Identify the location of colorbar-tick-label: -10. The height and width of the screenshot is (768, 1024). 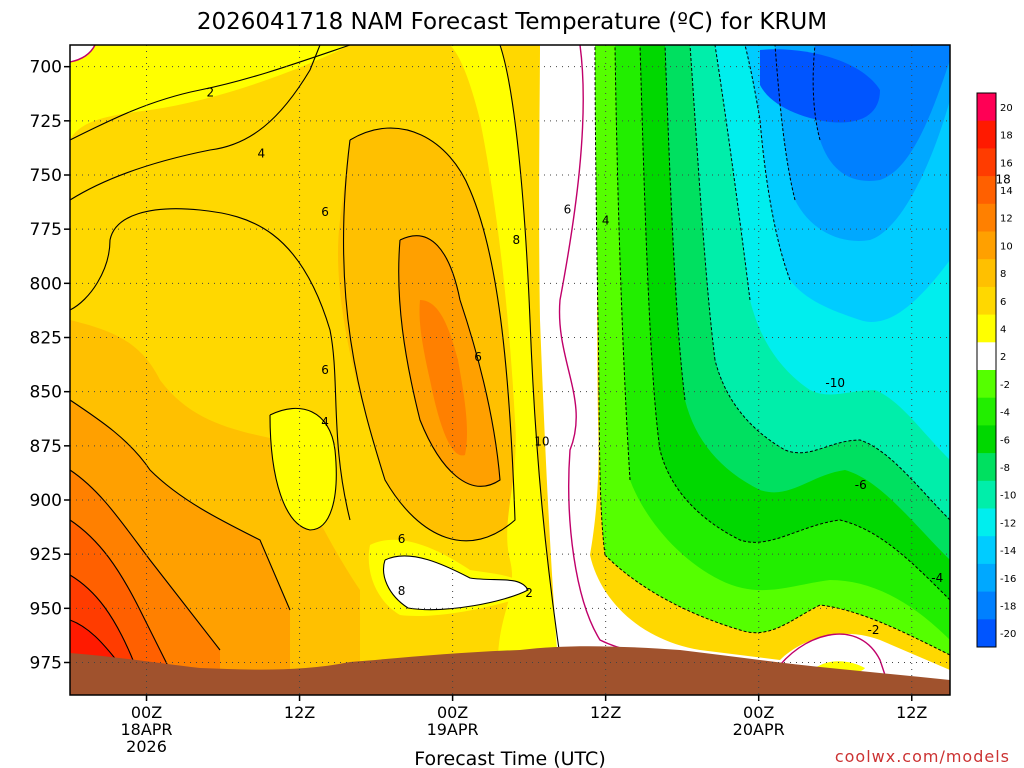
(1008, 496).